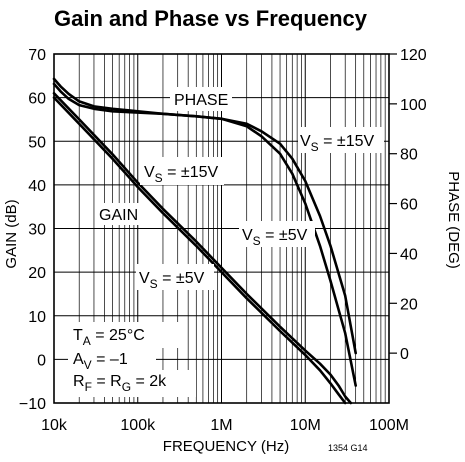 The width and height of the screenshot is (465, 462). Describe the element at coordinates (37, 55) in the screenshot. I see `left-y-tick-label: 70` at that location.